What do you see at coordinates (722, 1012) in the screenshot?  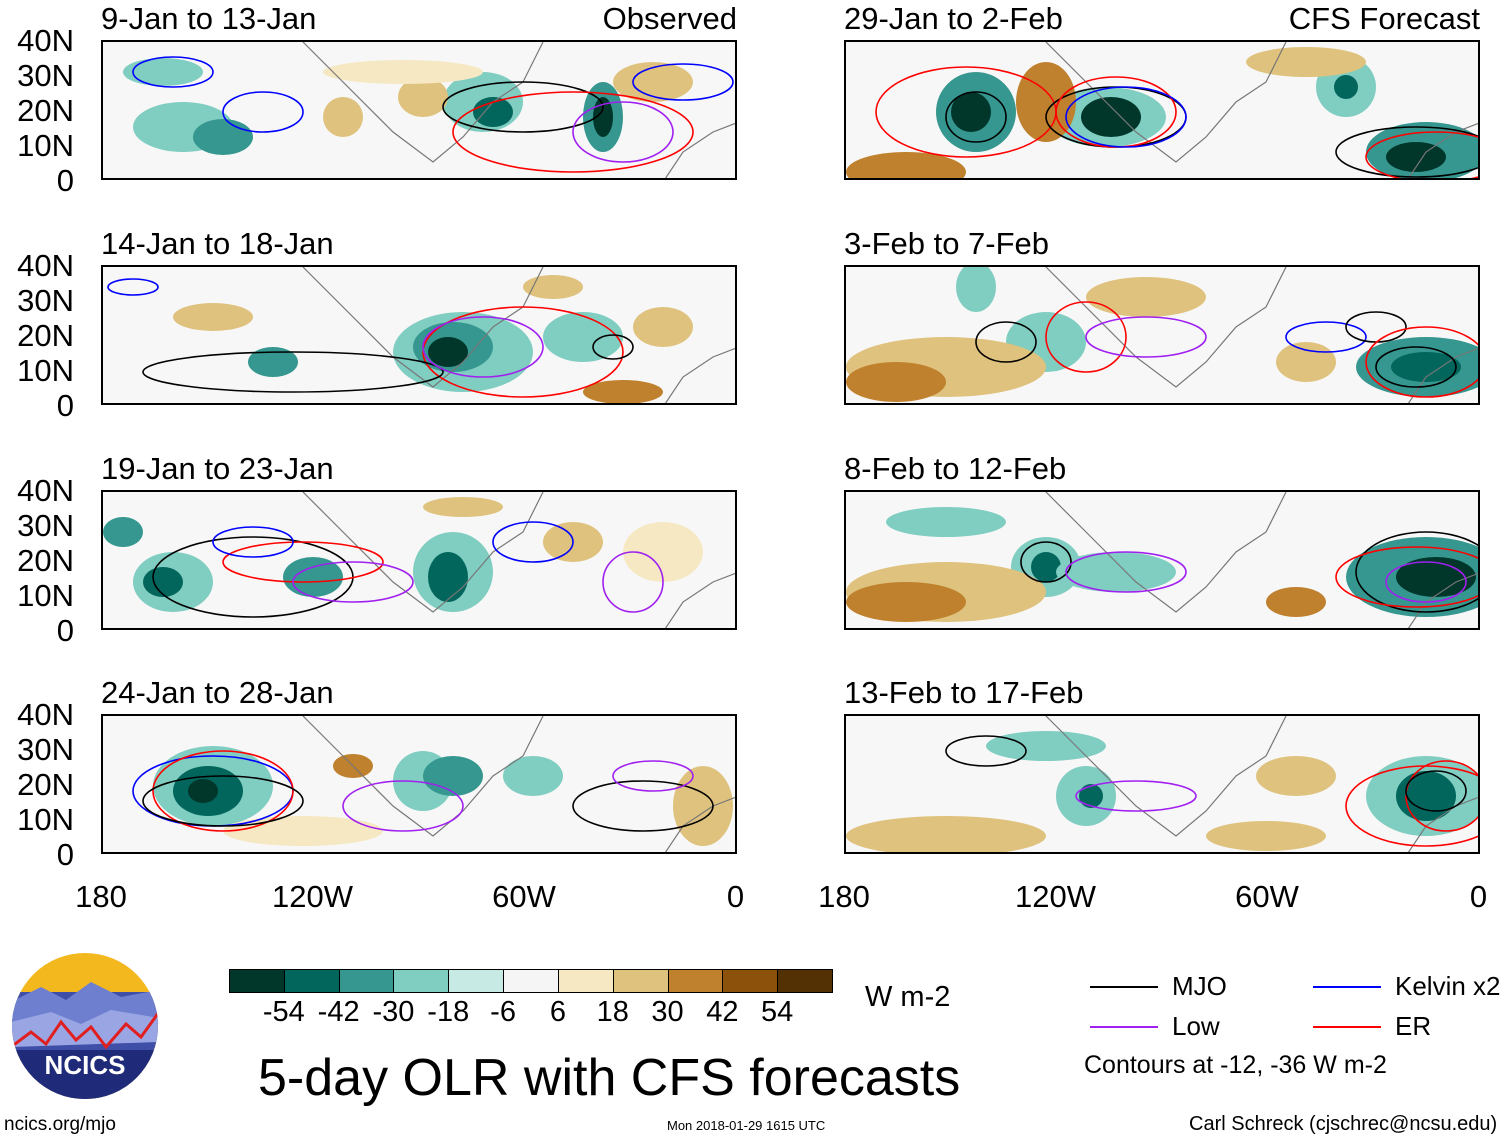 I see `colorbar-label: 42` at bounding box center [722, 1012].